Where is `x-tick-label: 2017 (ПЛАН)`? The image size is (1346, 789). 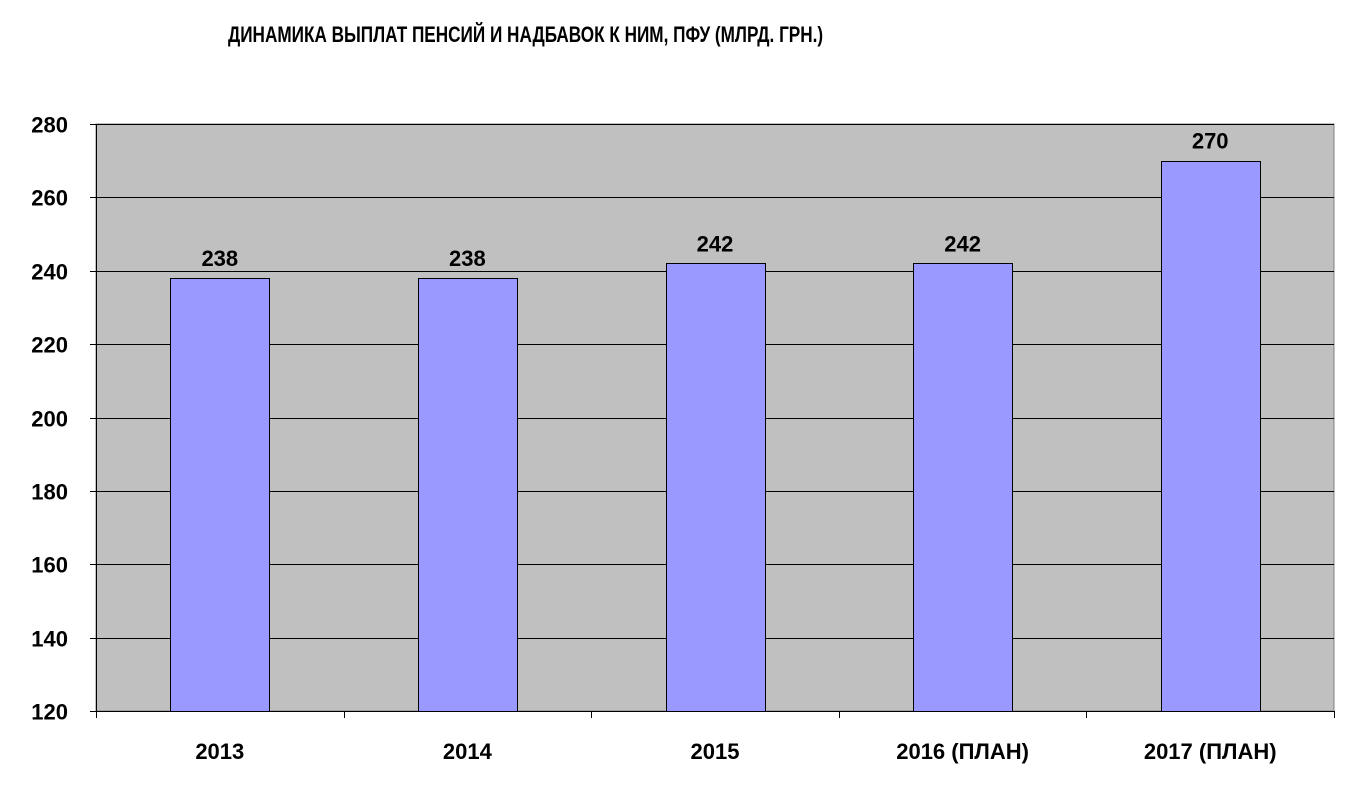 x-tick-label: 2017 (ПЛАН) is located at coordinates (1210, 751).